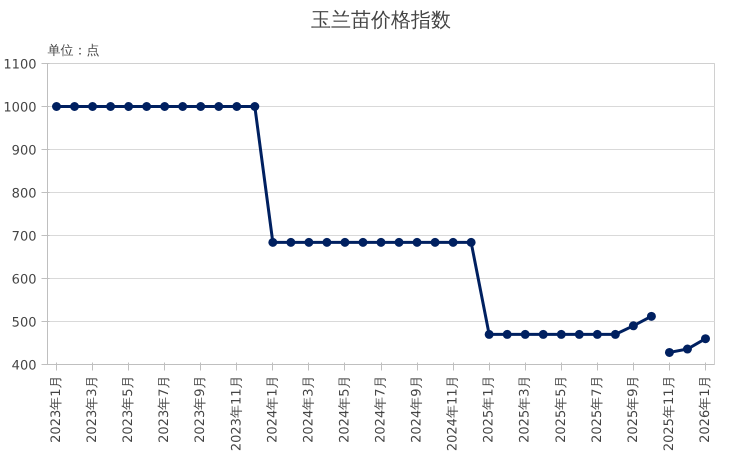  I want to click on y-axis-title: 单位：点, so click(74, 51).